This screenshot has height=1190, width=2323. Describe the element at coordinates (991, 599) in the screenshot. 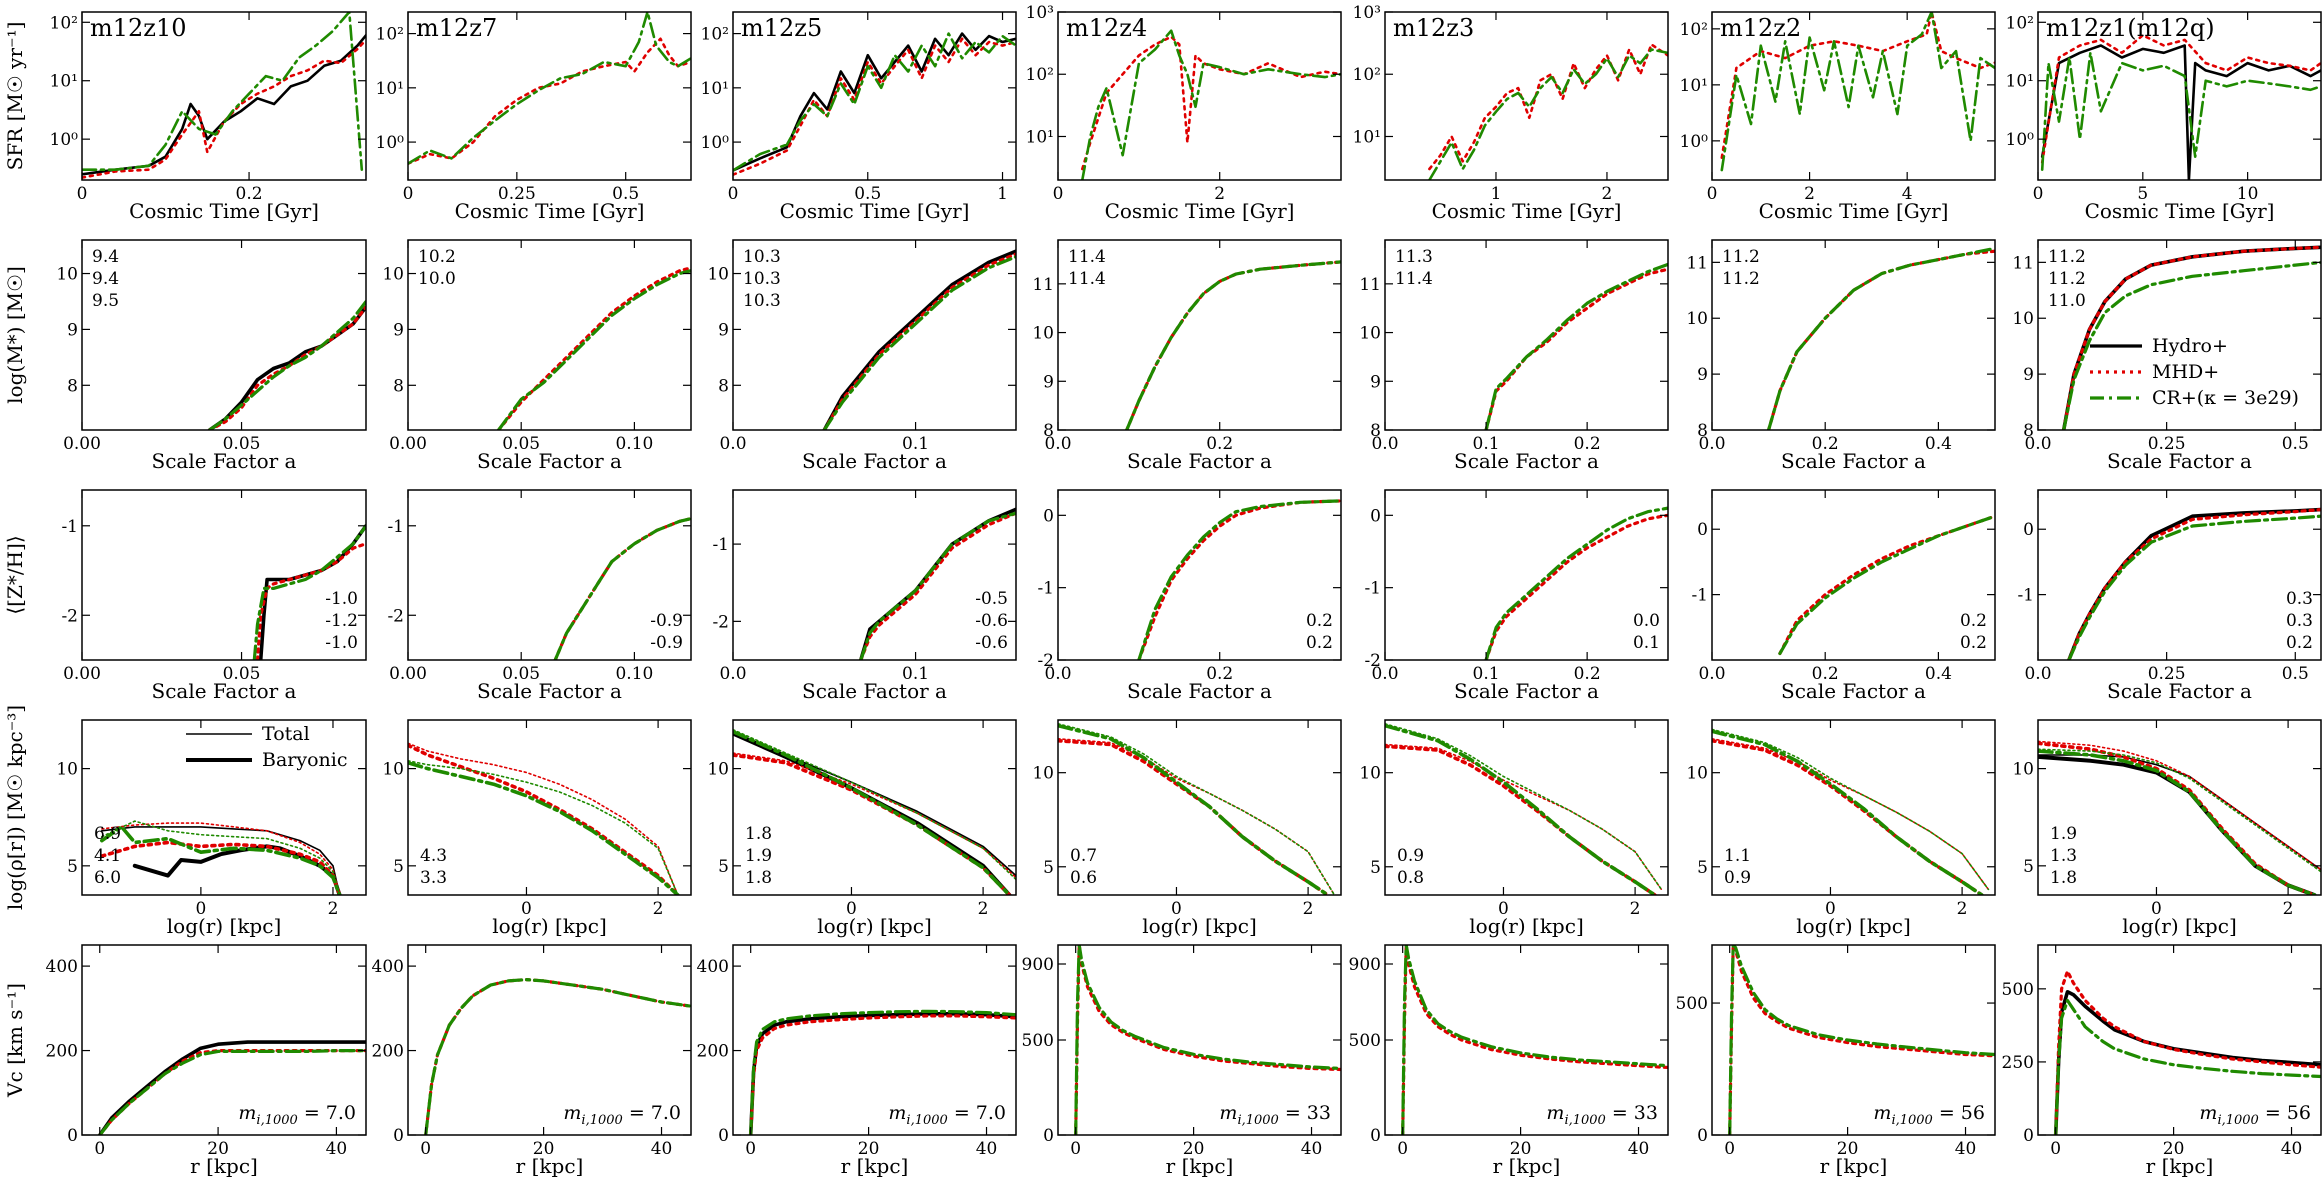

I see `value-label-hydro: -0.5` at that location.